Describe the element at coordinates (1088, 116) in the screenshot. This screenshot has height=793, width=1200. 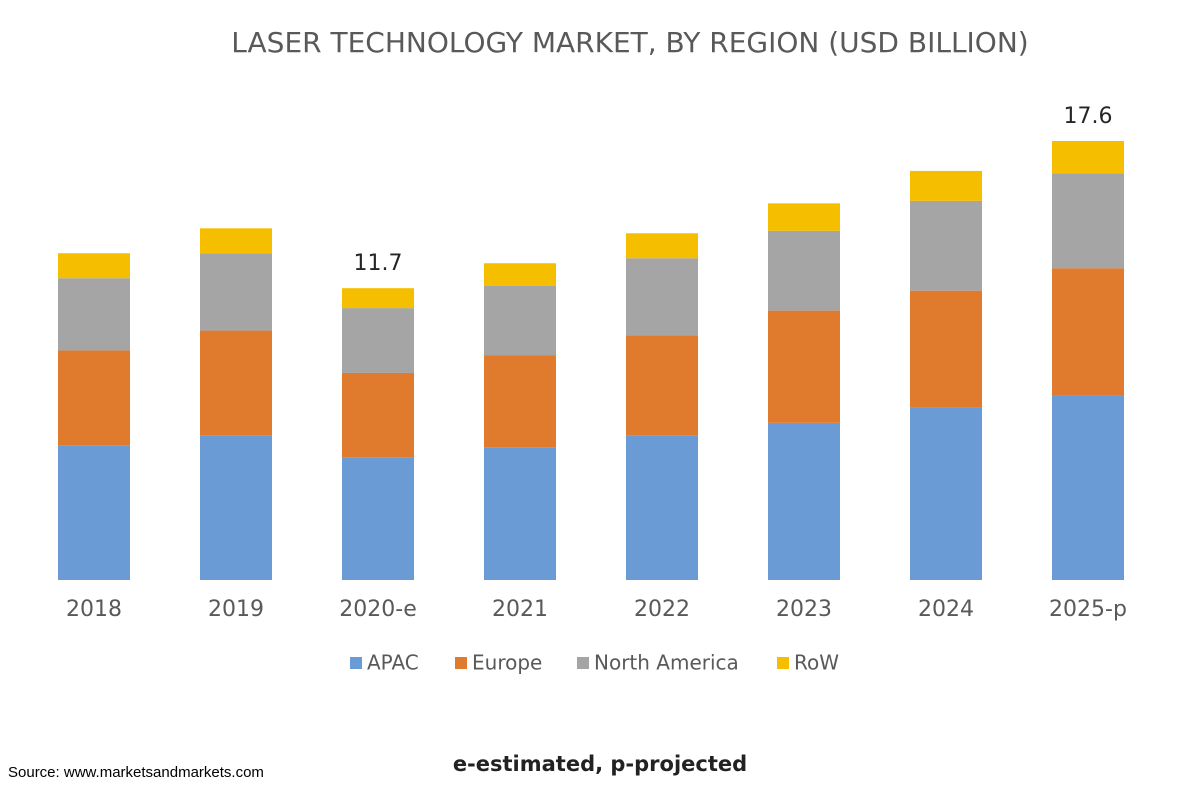
I see `total-label: 17.6` at that location.